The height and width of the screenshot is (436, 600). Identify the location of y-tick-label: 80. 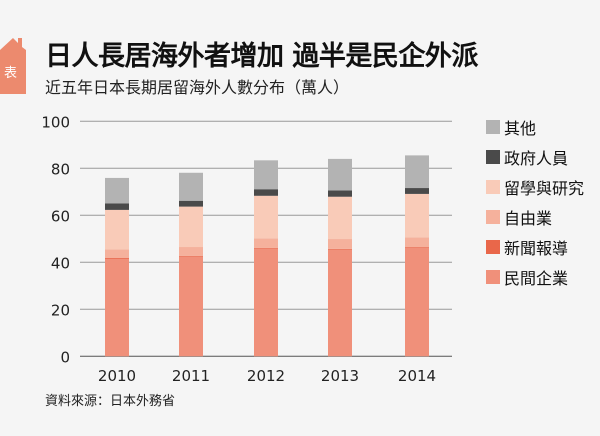
(60, 169).